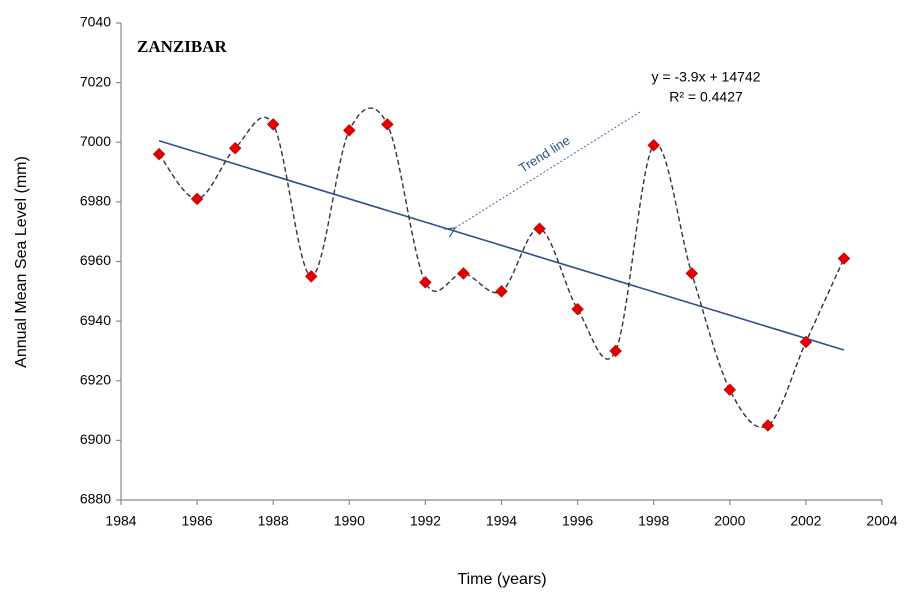  What do you see at coordinates (349, 521) in the screenshot?
I see `x-tick-label: 1990` at bounding box center [349, 521].